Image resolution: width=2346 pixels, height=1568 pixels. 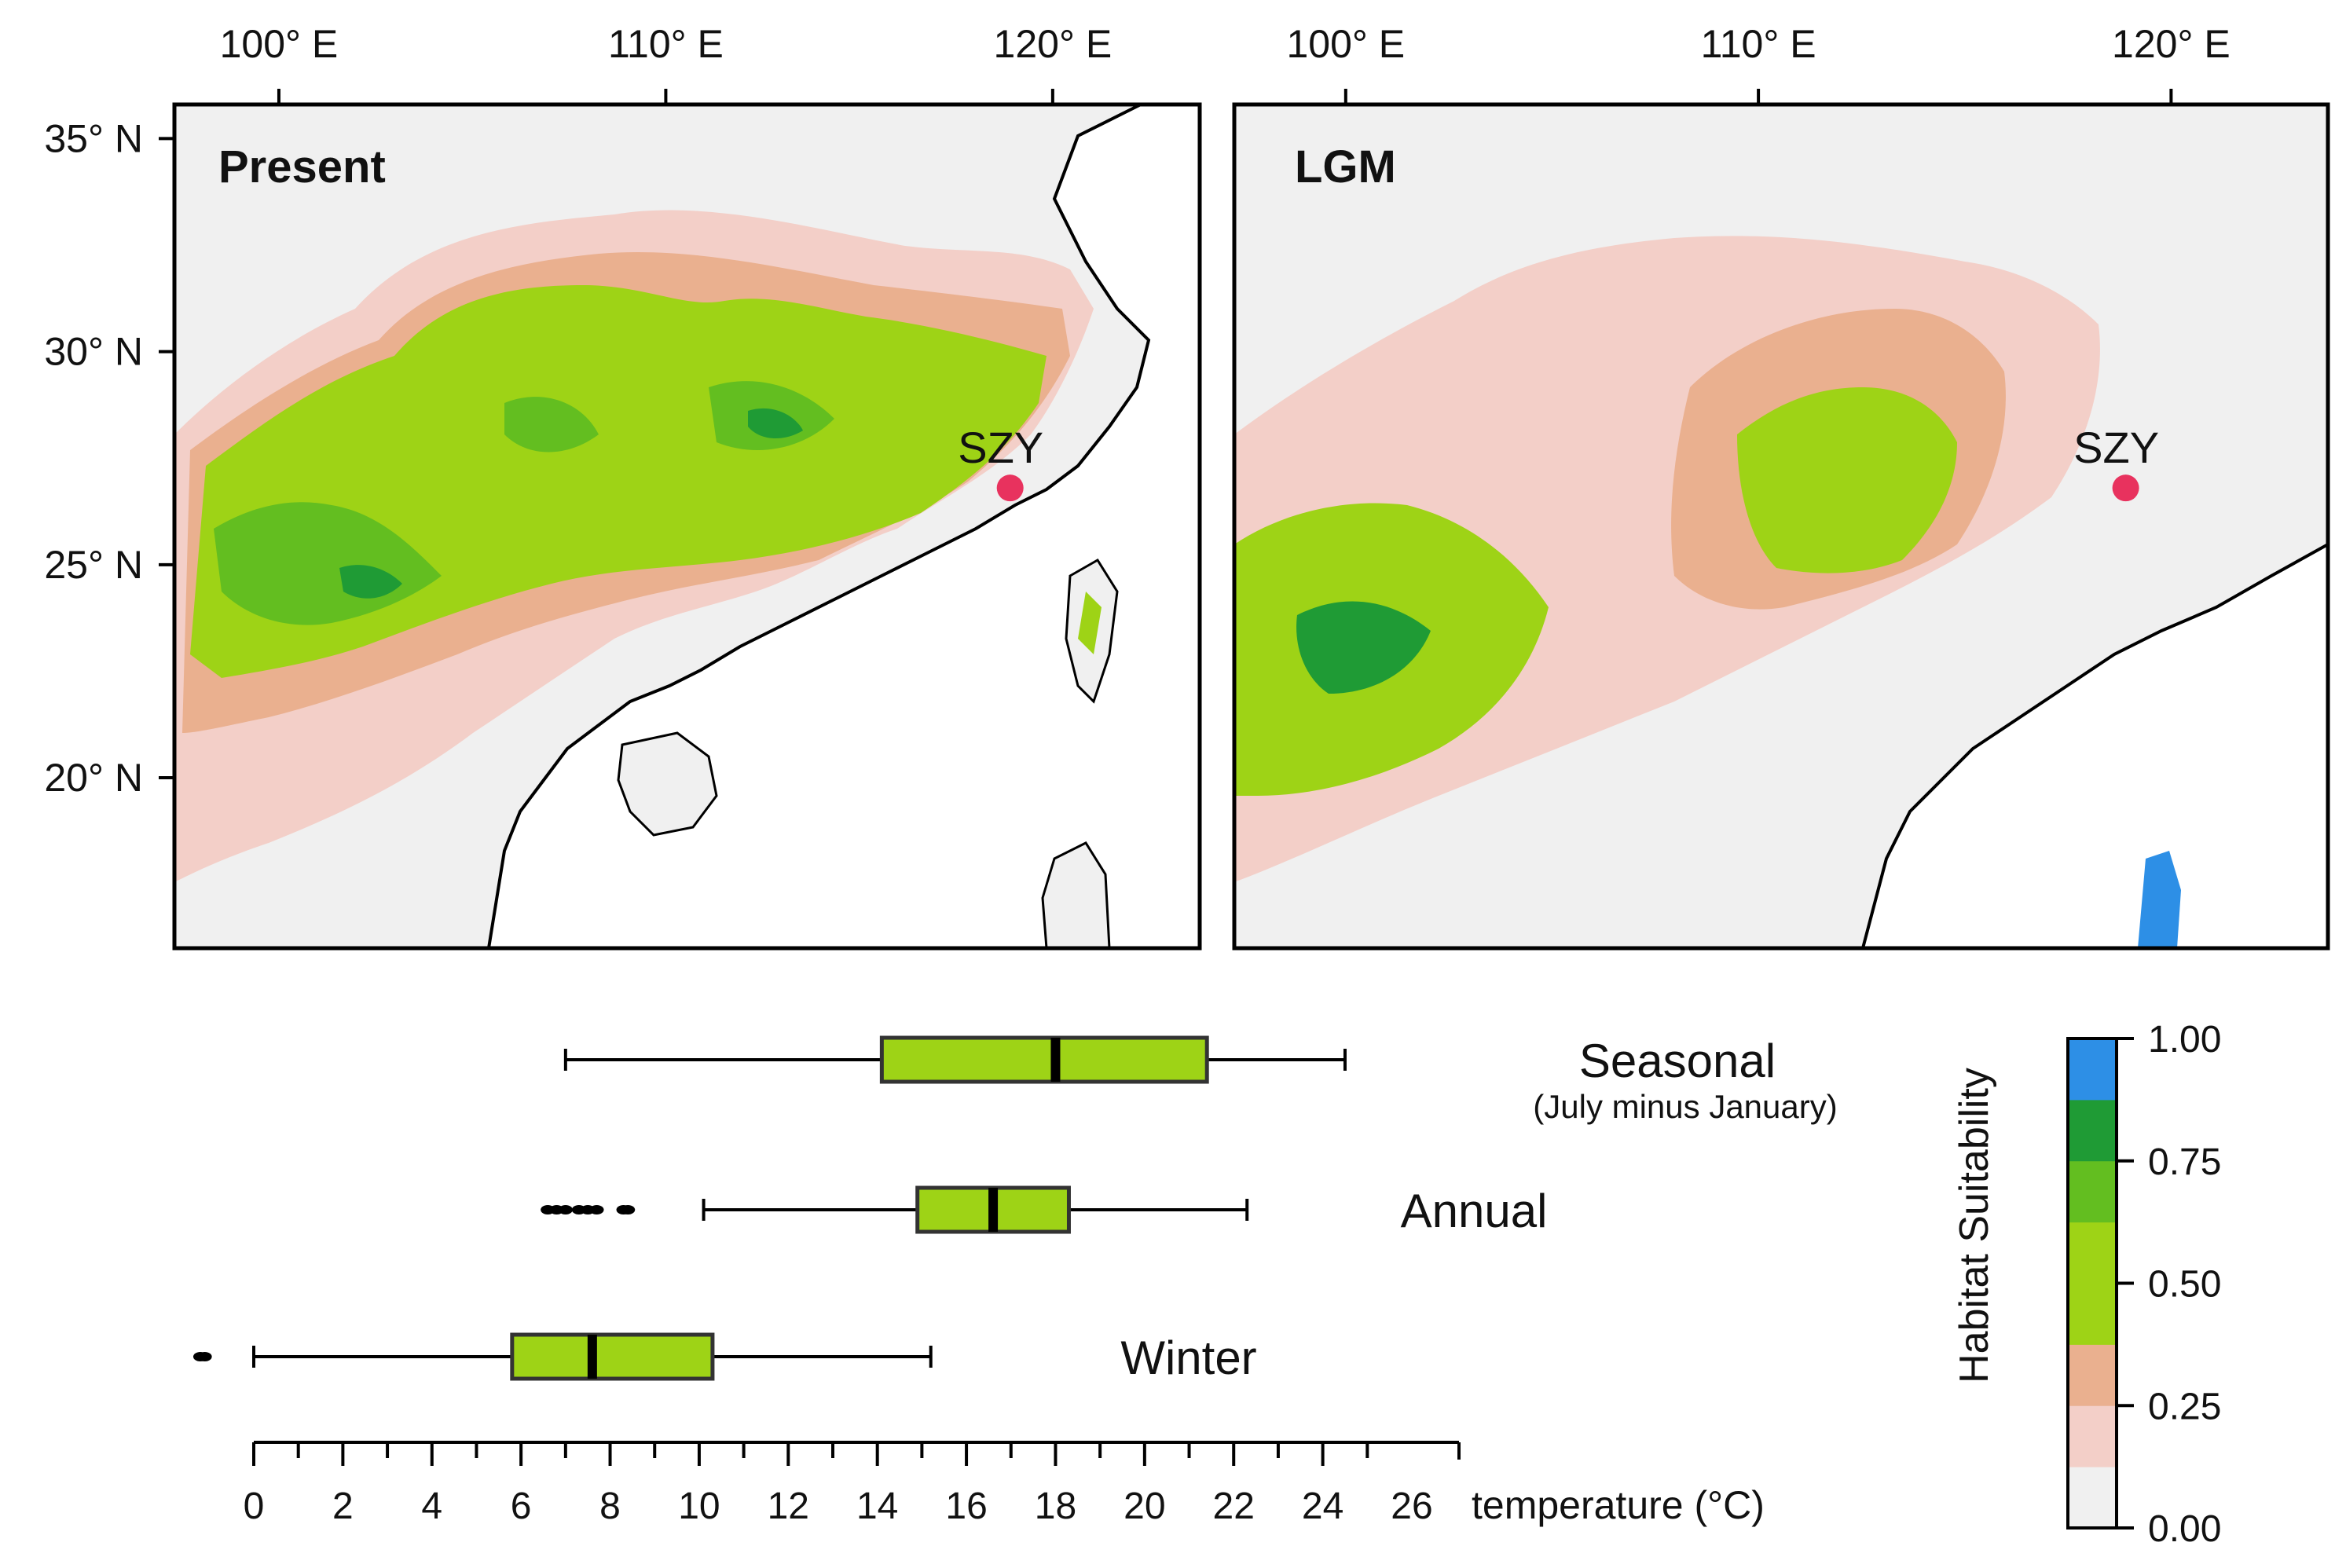 I want to click on habitat-legend: Habitat Suitability 0.00 0.25 0.50 0.75 1.00, so click(x=2086, y=1285).